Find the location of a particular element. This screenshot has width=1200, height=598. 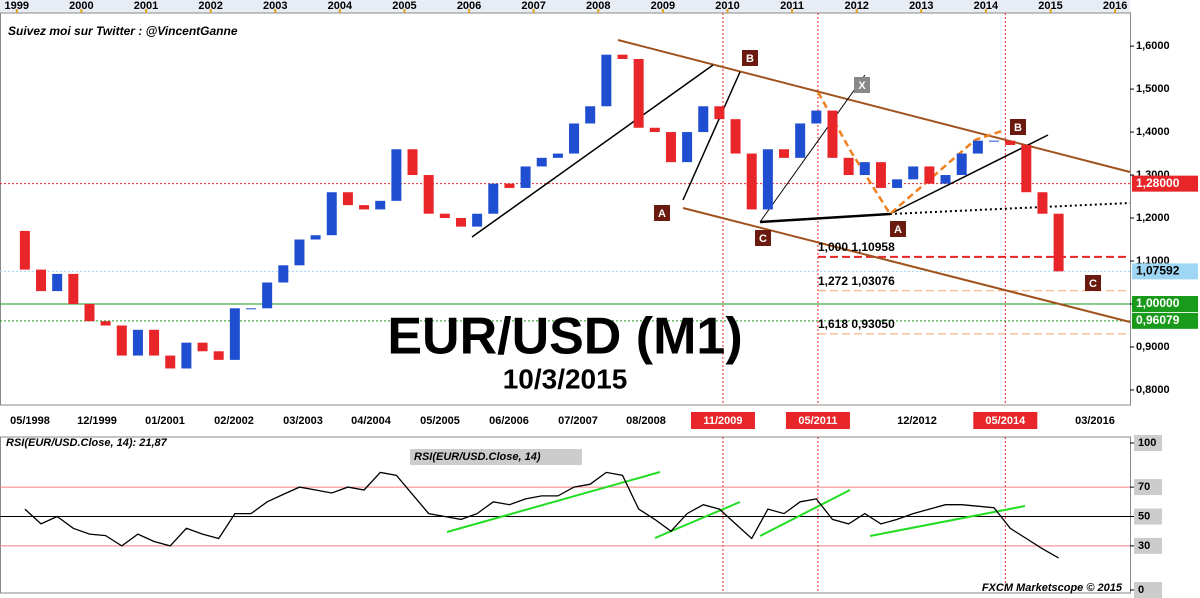

year-bar is located at coordinates (565, 6).